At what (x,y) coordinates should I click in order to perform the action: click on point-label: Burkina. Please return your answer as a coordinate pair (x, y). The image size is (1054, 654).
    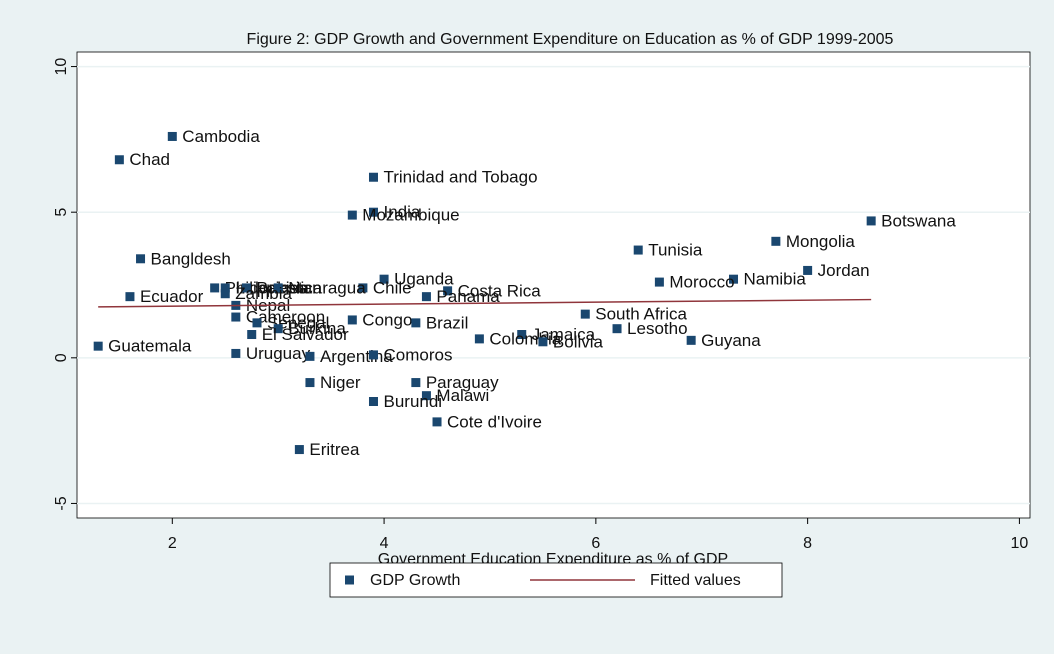
    Looking at the image, I should click on (317, 328).